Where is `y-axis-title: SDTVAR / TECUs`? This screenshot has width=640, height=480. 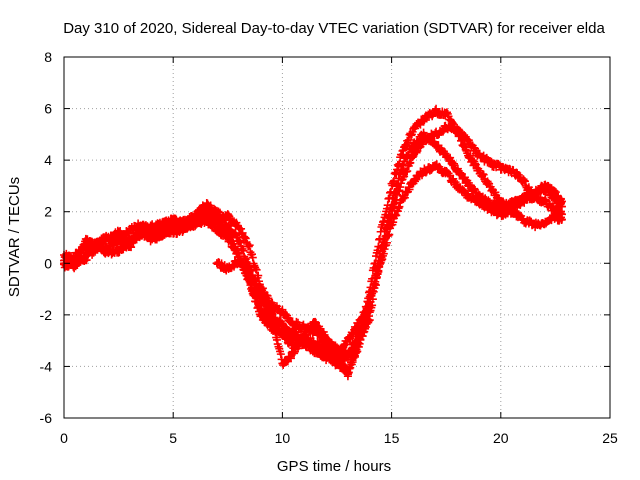
y-axis-title: SDTVAR / TECUs is located at coordinates (14, 237).